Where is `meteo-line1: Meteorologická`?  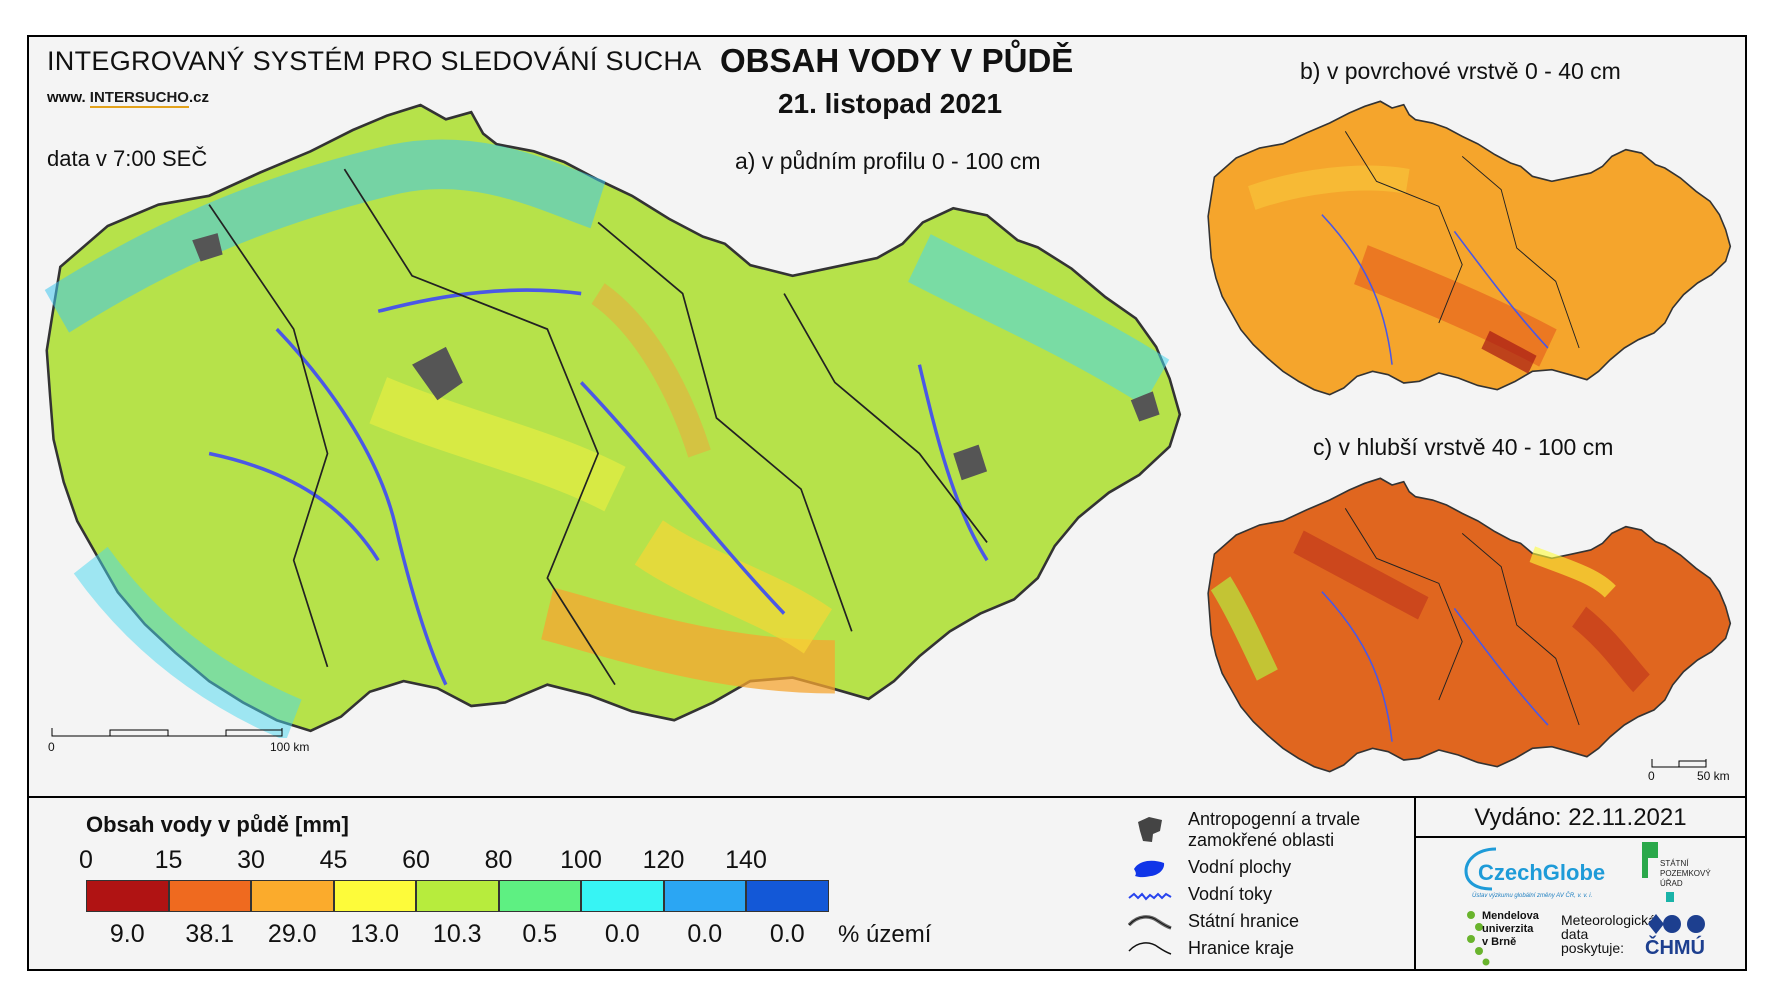
meteo-line1: Meteorologická is located at coordinates (1608, 920).